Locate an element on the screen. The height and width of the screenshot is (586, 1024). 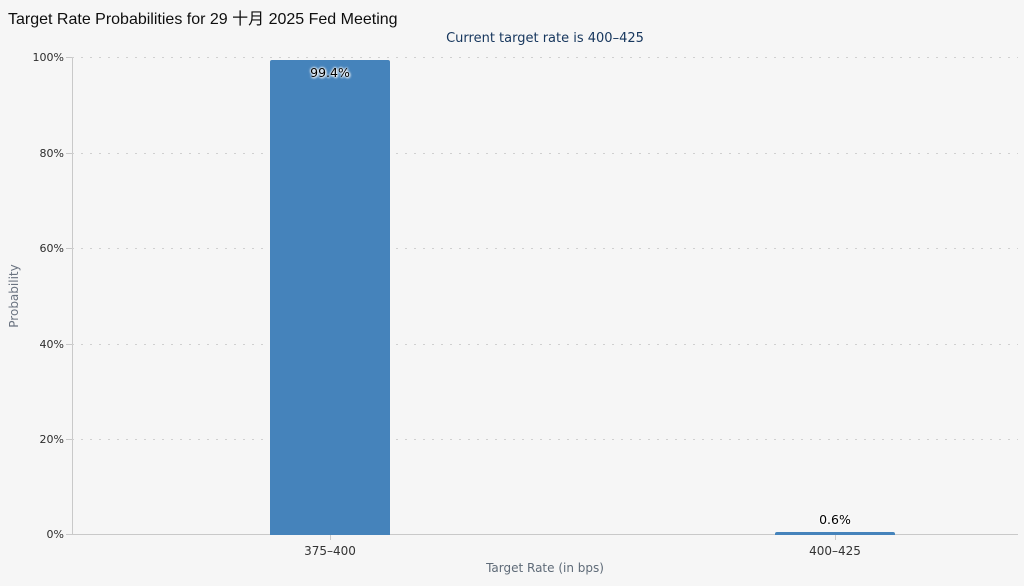
x-axis-title: Target Rate (in bps) is located at coordinates (545, 568).